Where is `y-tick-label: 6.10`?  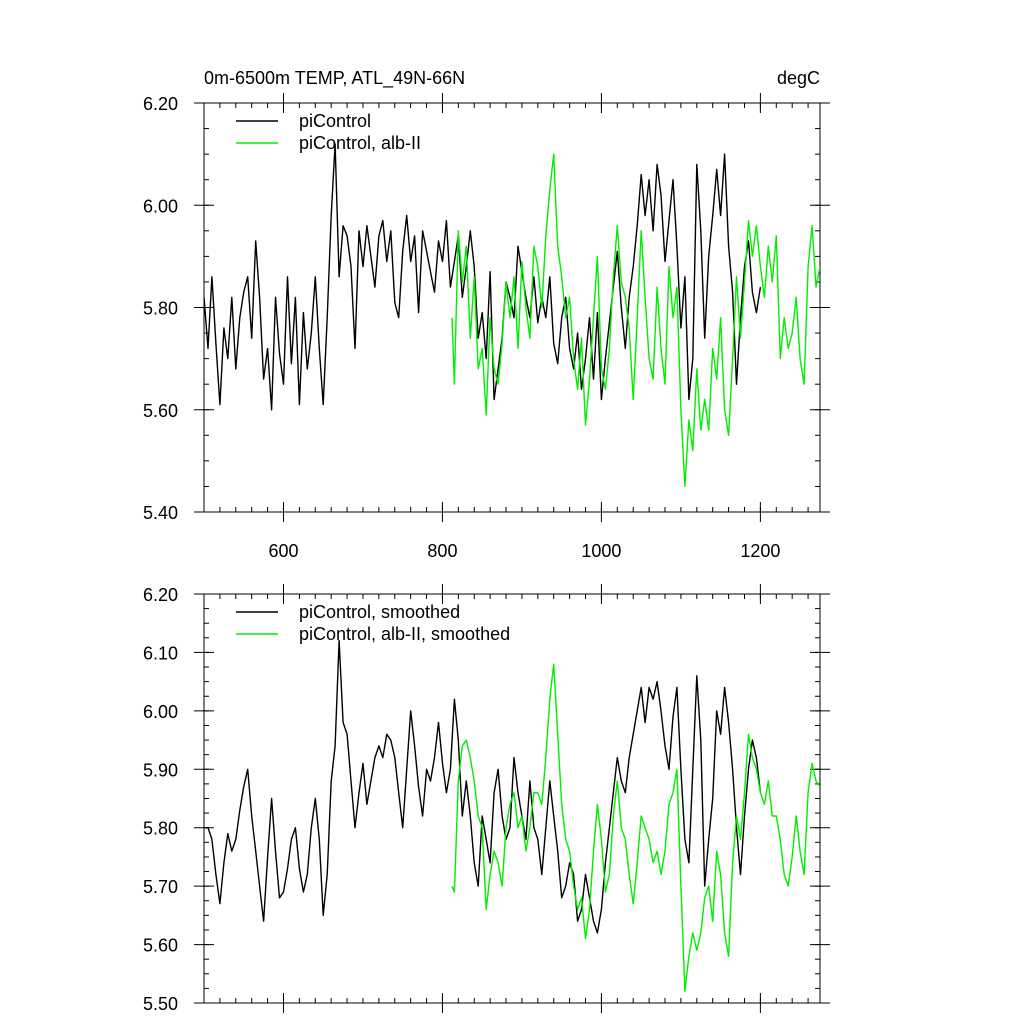 y-tick-label: 6.10 is located at coordinates (160, 653).